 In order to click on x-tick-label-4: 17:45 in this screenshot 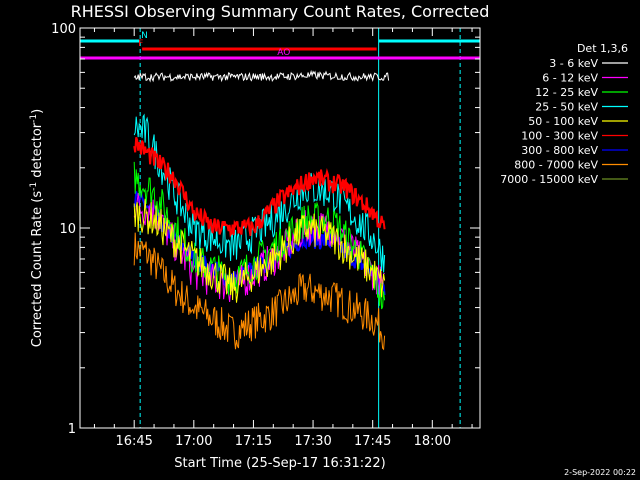, I will do `click(372, 441)`.